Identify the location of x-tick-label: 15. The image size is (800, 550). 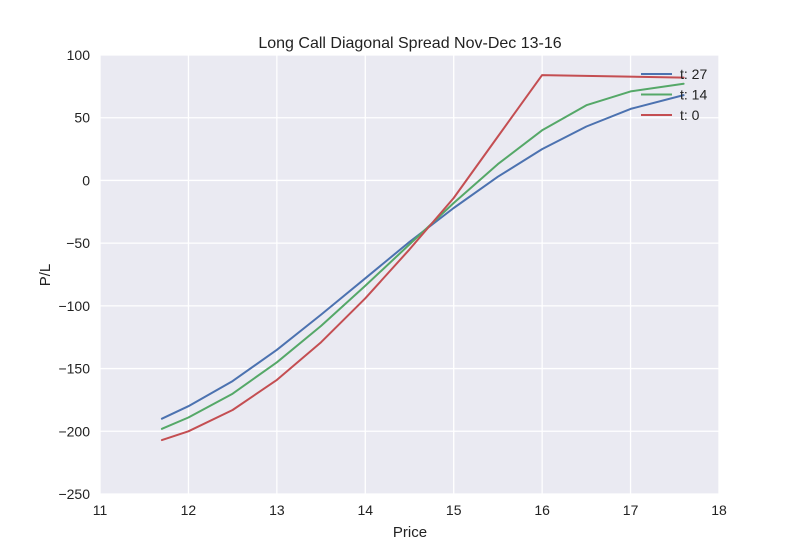
(454, 510).